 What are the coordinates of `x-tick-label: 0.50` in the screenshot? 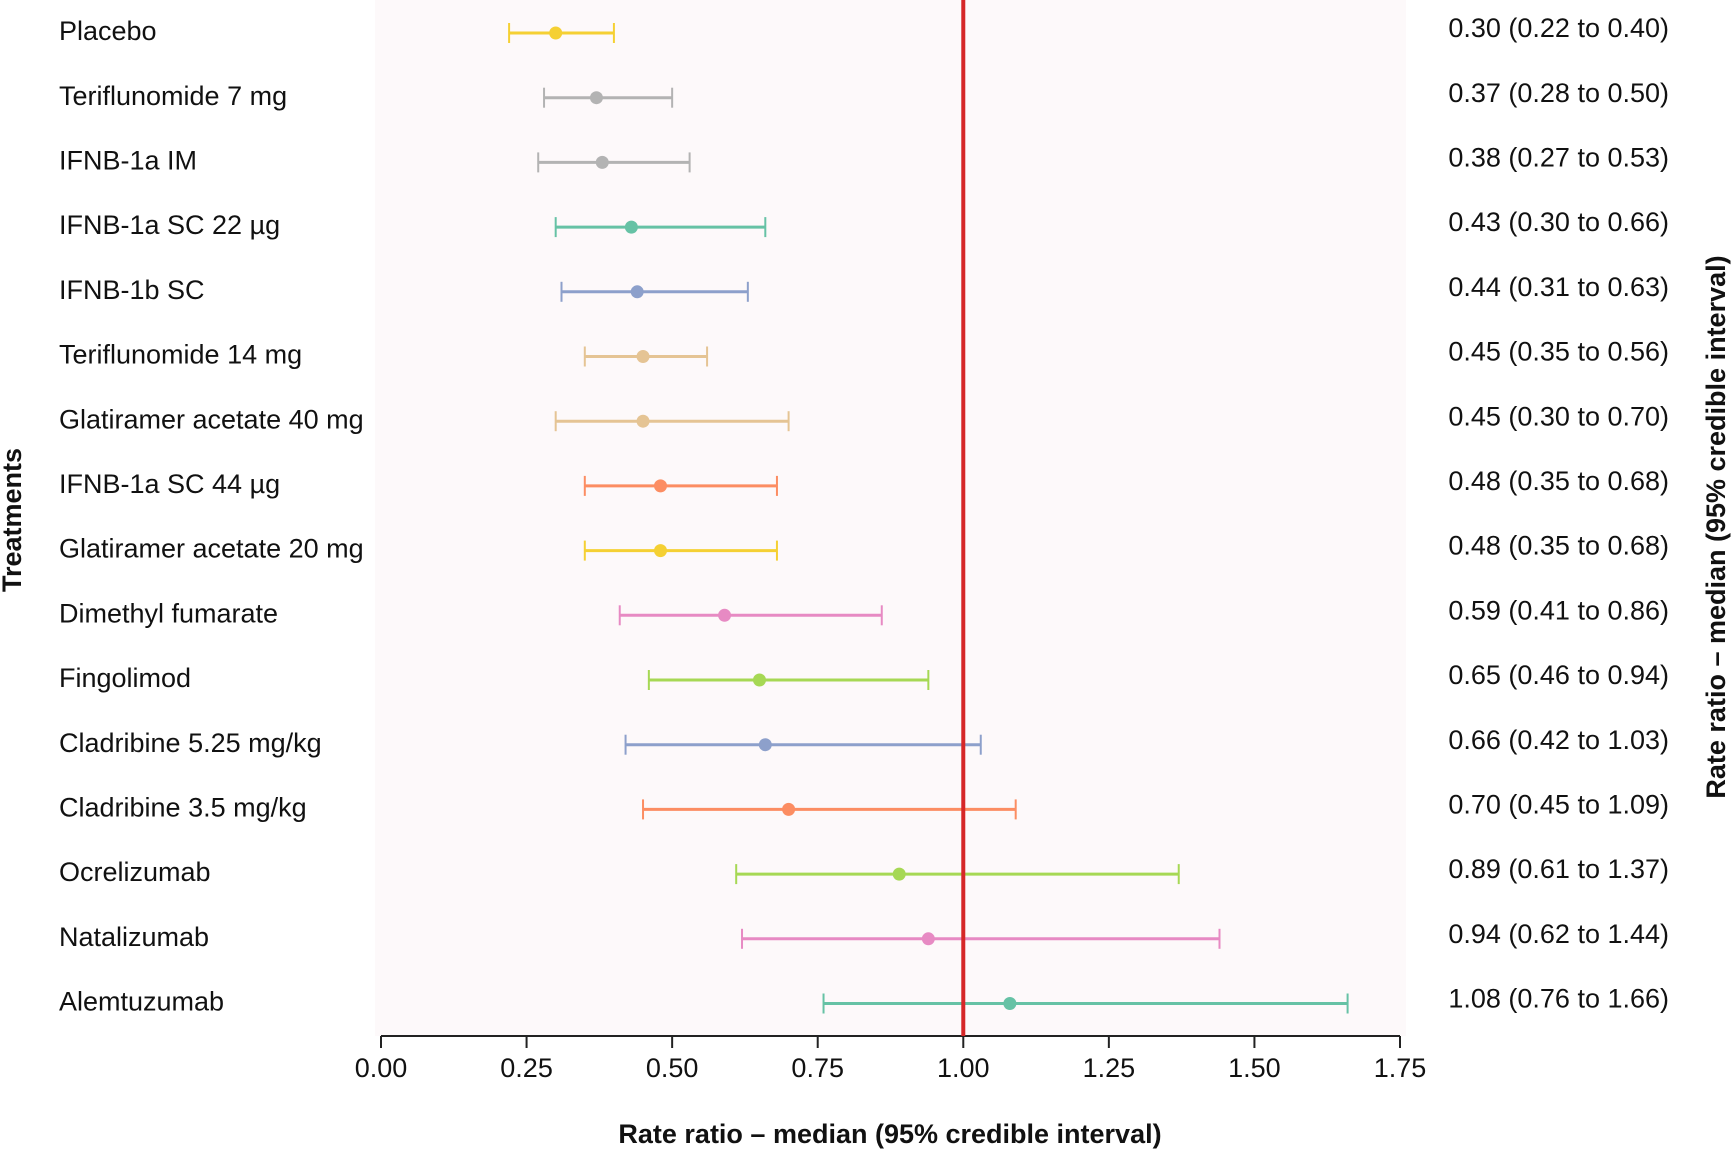 It's located at (672, 1068).